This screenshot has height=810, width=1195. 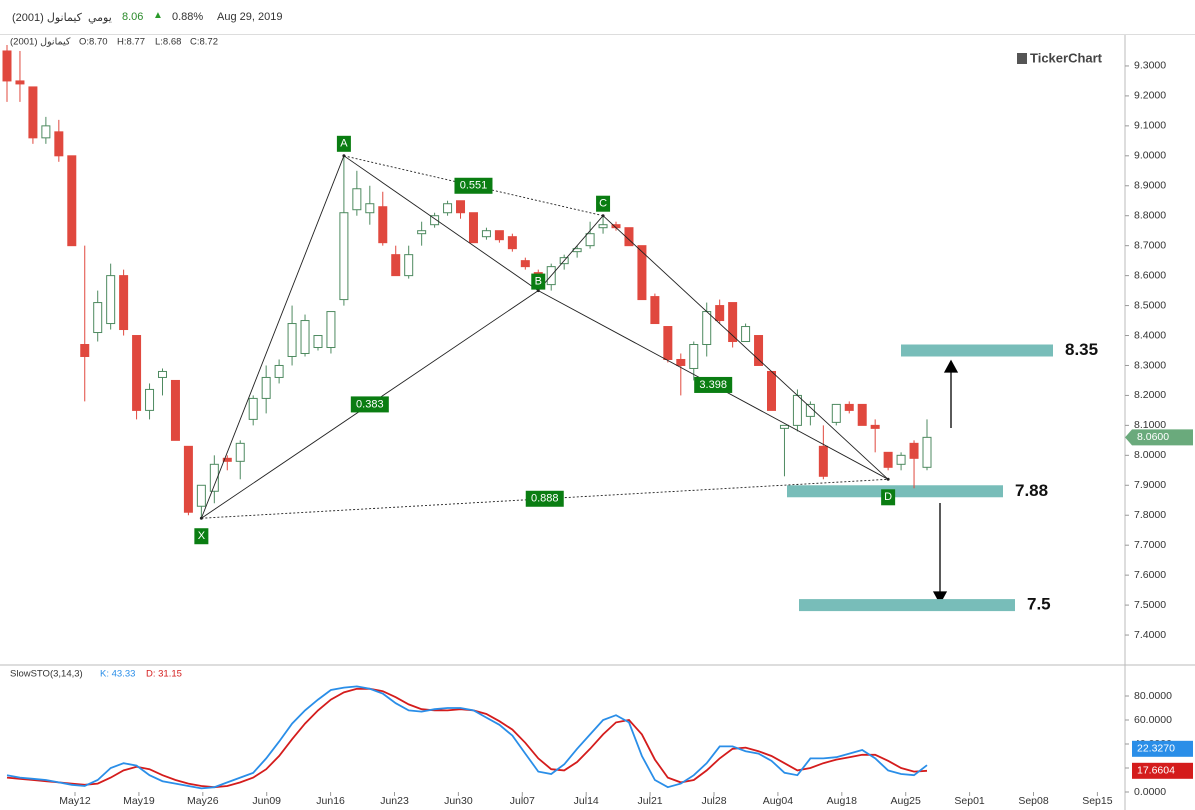 I want to click on target-label: 8.35, so click(x=1081, y=349).